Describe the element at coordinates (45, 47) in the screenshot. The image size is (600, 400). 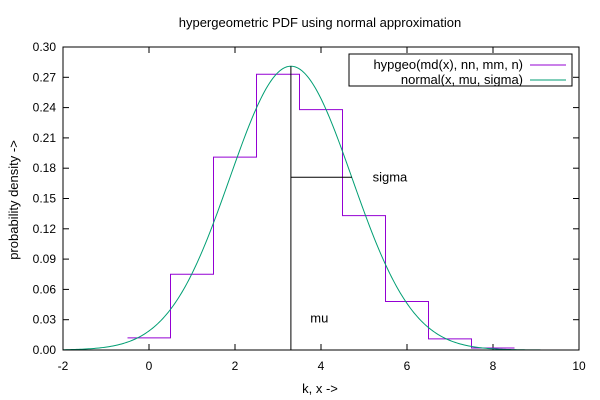
I see `y-tick-label: 0.30` at that location.